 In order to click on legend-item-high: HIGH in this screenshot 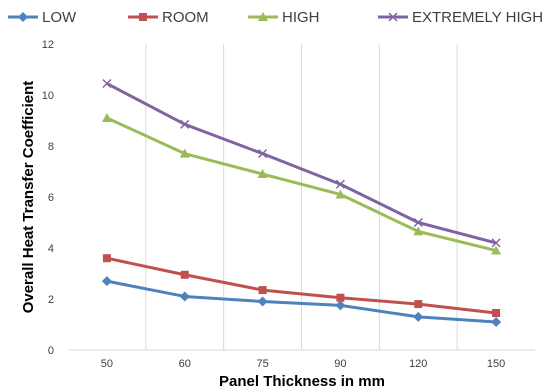, I will do `click(284, 17)`.